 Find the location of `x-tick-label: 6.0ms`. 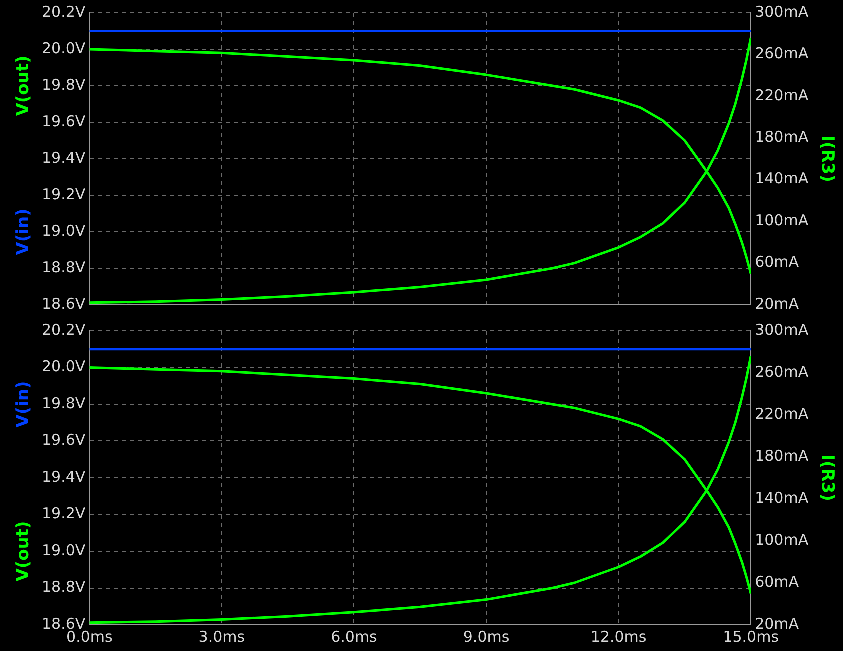

x-tick-label: 6.0ms is located at coordinates (354, 637).